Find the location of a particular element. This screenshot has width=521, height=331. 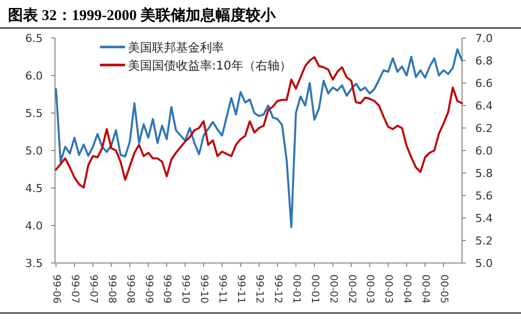

y2-tick-label: 6.8 is located at coordinates (484, 61).